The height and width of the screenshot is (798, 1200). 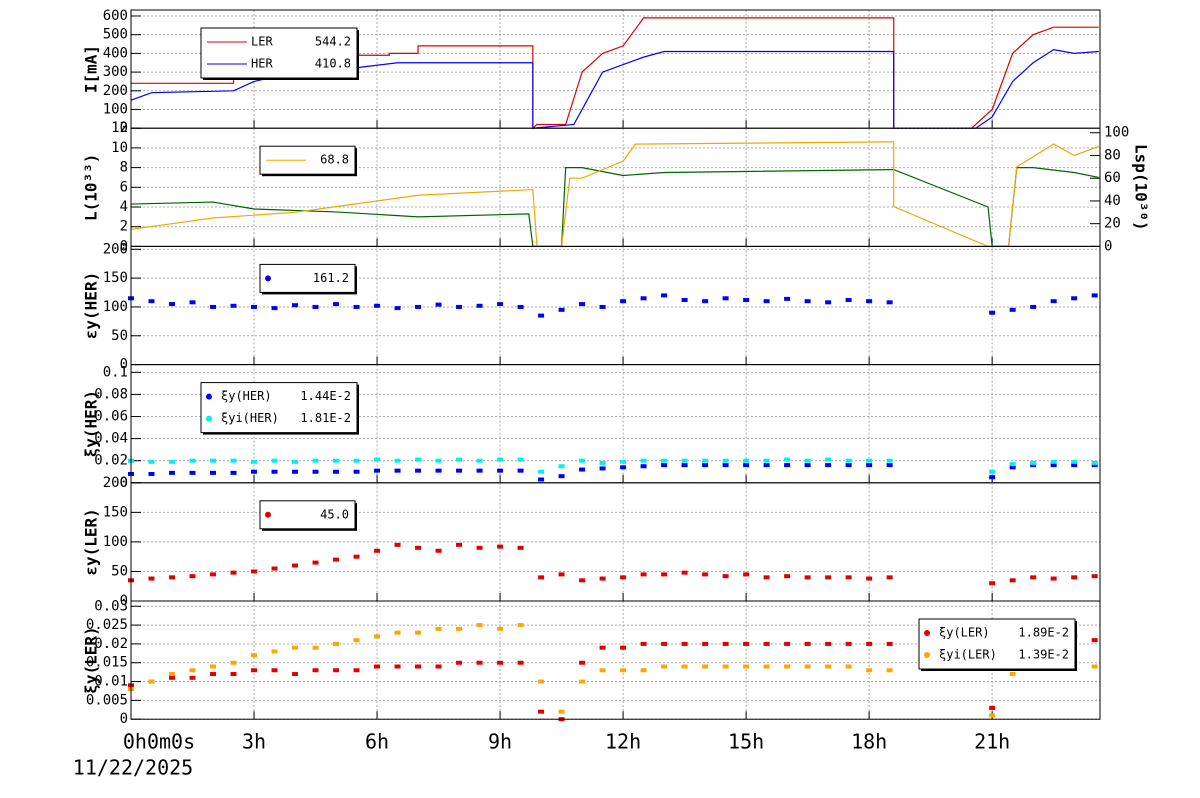 What do you see at coordinates (111, 394) in the screenshot?
I see `y-tick-label: 0.08` at bounding box center [111, 394].